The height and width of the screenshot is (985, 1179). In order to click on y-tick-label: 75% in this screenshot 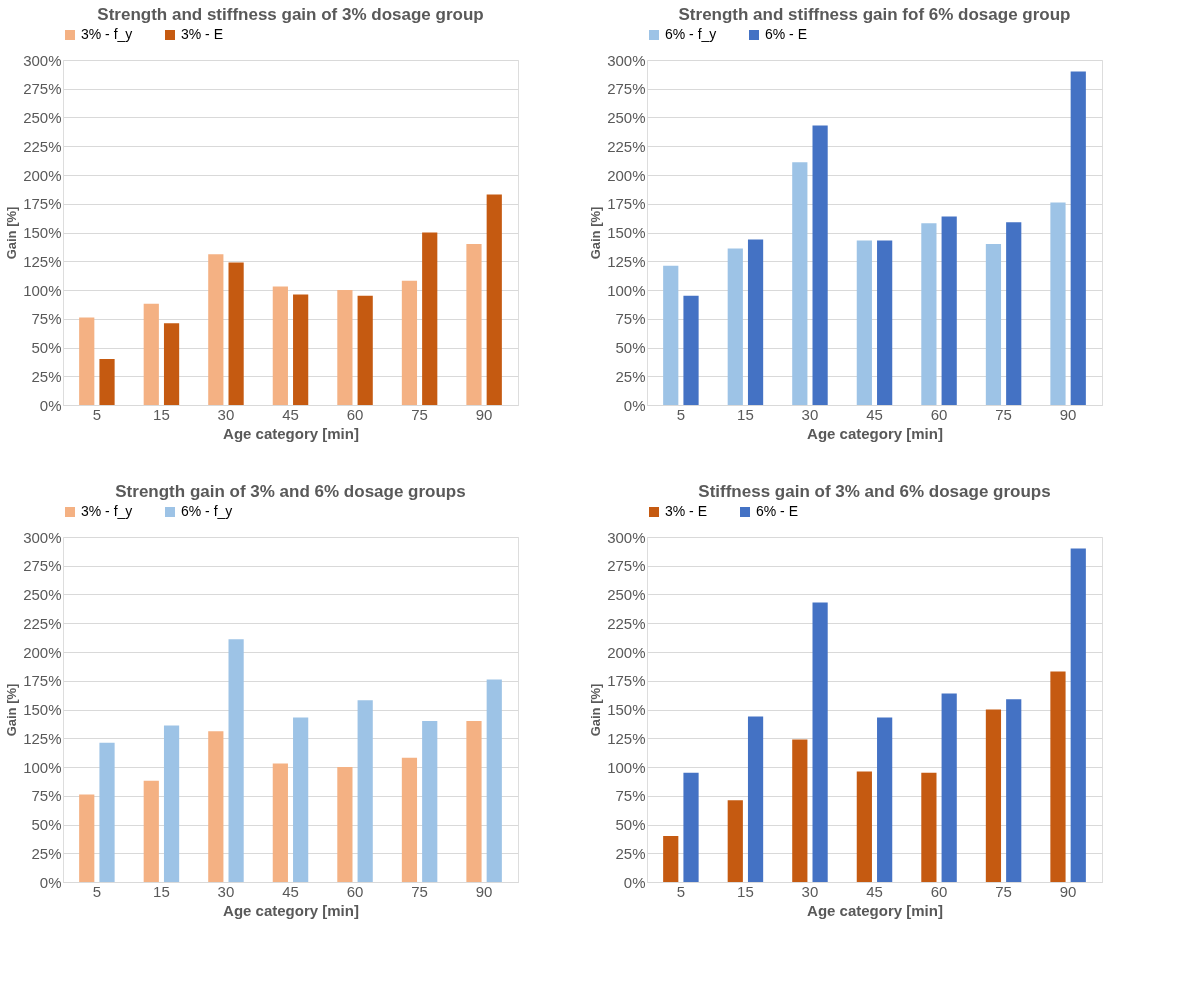, I will do `click(46, 796)`.